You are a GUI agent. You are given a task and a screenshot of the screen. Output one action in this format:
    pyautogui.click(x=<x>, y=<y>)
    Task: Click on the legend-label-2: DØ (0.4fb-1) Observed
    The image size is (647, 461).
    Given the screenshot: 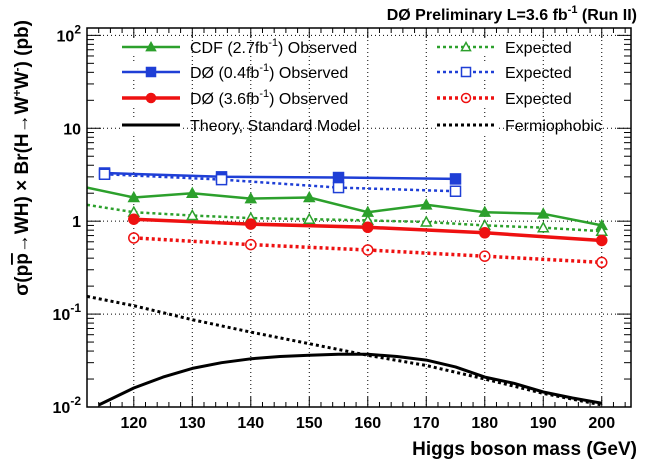 What is the action you would take?
    pyautogui.click(x=269, y=72)
    